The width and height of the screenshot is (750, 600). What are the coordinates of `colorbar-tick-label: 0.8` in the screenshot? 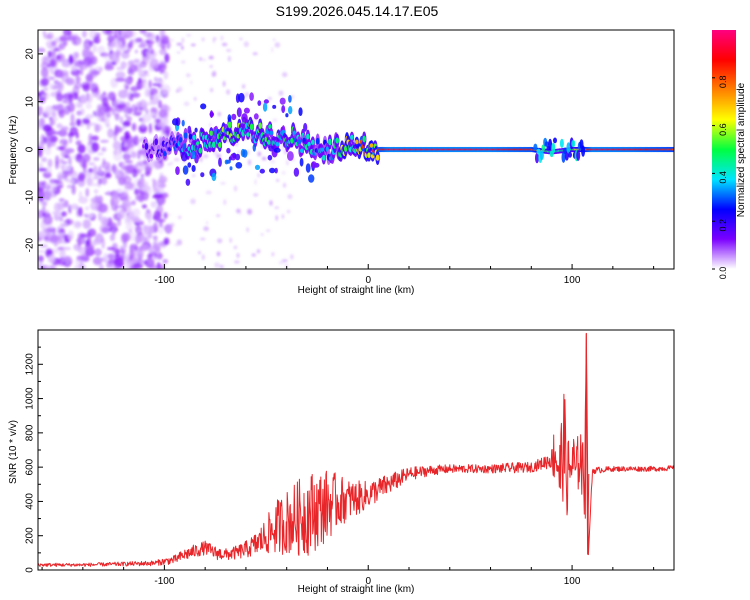 It's located at (723, 82).